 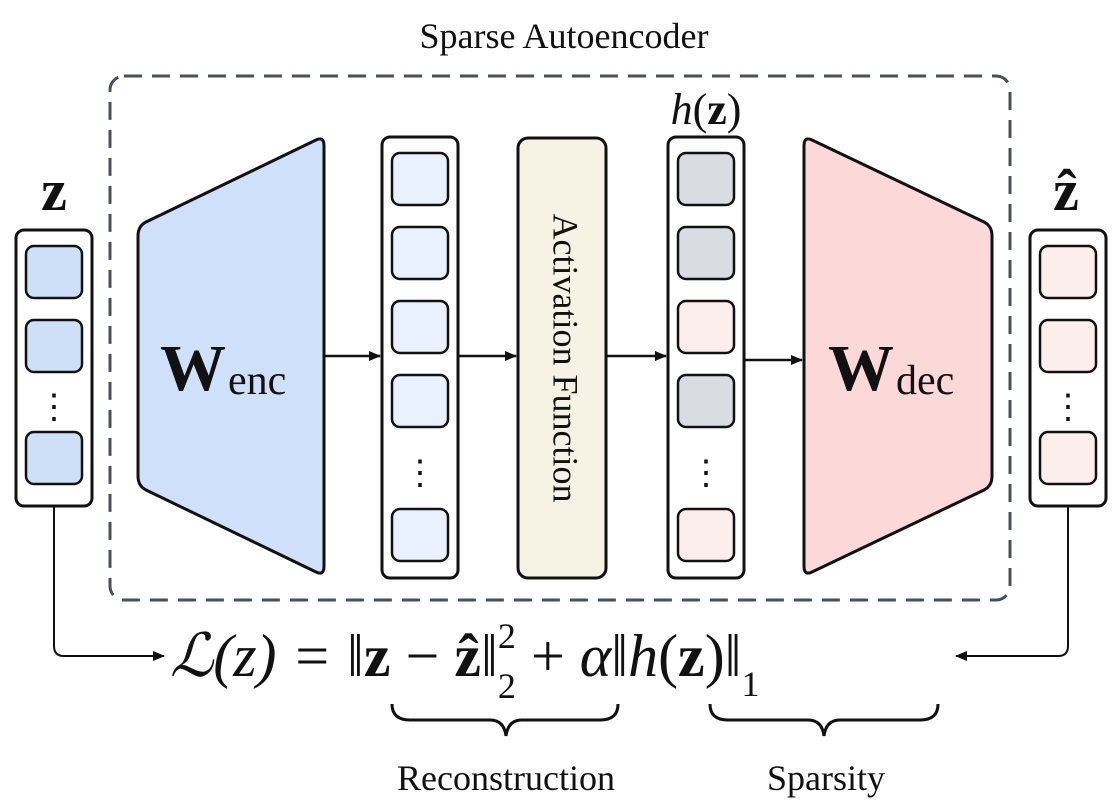 What do you see at coordinates (706, 357) in the screenshot?
I see `hidden-vector: ⋮` at bounding box center [706, 357].